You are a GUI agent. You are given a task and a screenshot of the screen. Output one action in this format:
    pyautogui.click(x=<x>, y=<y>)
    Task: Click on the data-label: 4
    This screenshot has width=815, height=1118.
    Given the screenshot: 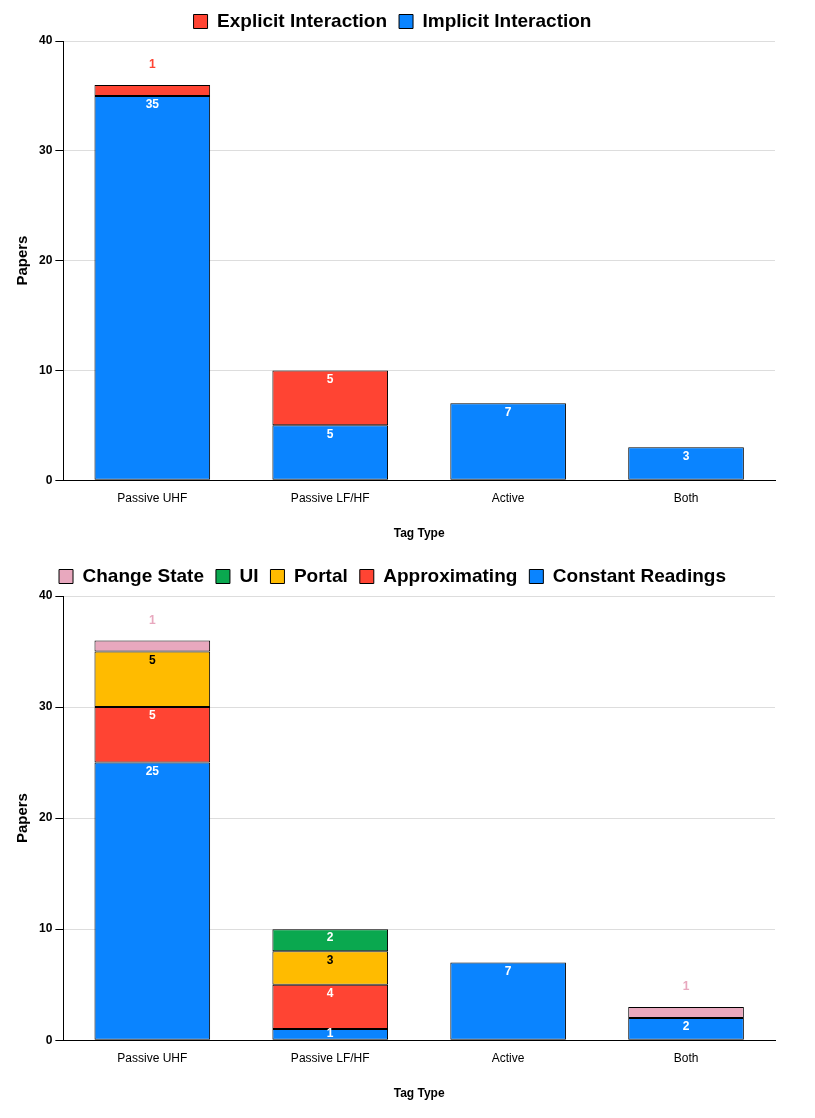 What is the action you would take?
    pyautogui.click(x=330, y=992)
    